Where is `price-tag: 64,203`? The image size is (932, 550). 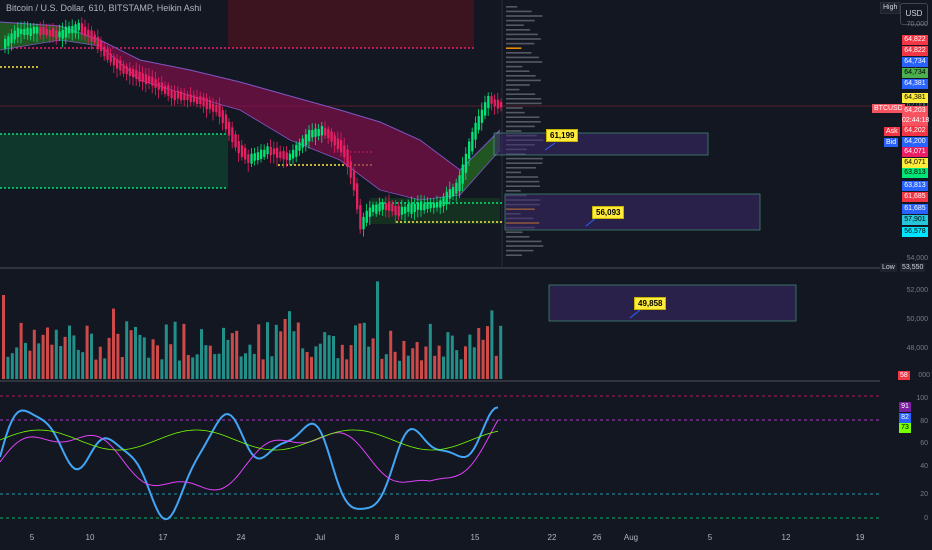
price-tag: 64,203 is located at coordinates (915, 111).